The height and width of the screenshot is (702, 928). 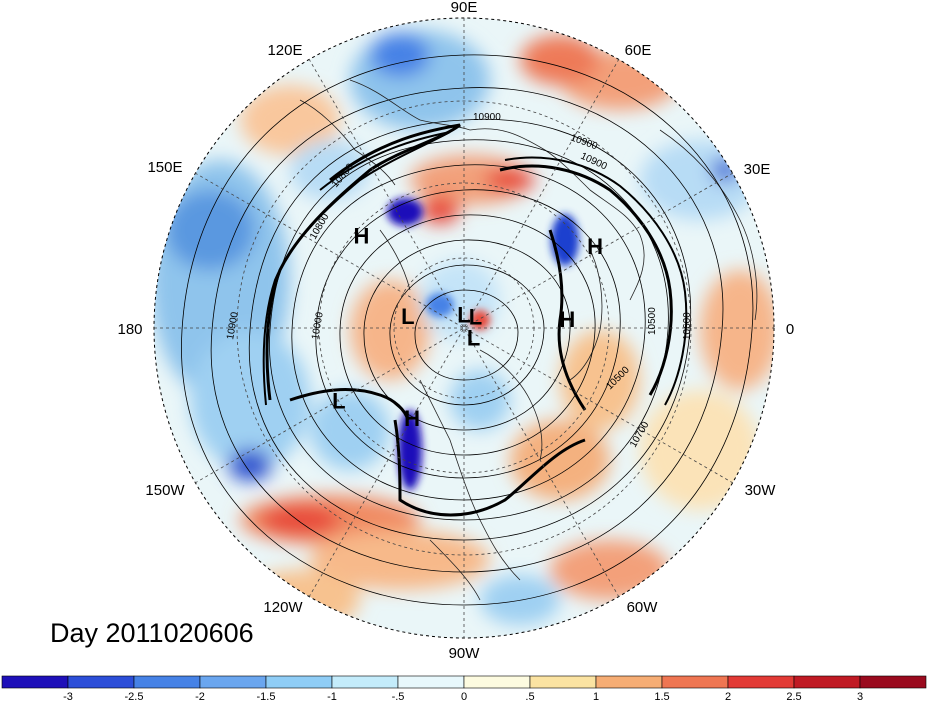 What do you see at coordinates (464, 8) in the screenshot?
I see `lon-label-90e: 90E` at bounding box center [464, 8].